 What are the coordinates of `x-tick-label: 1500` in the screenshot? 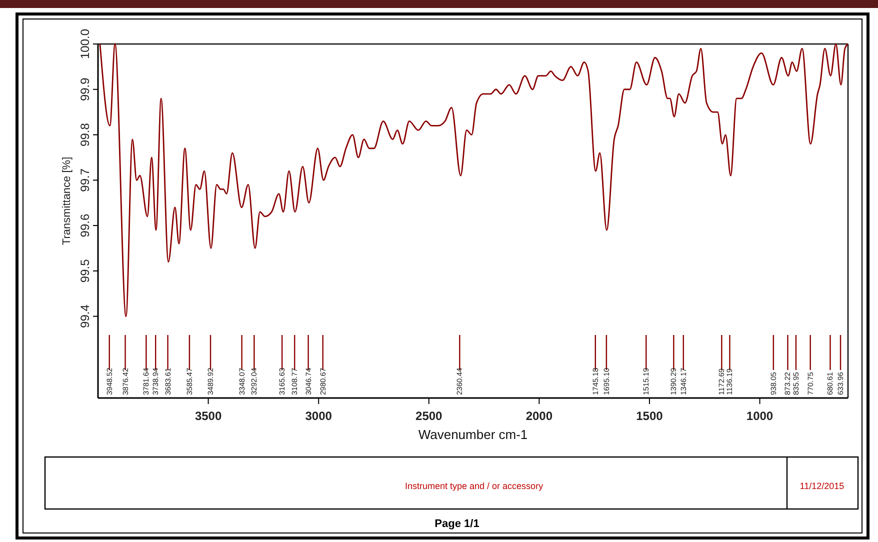 It's located at (650, 416).